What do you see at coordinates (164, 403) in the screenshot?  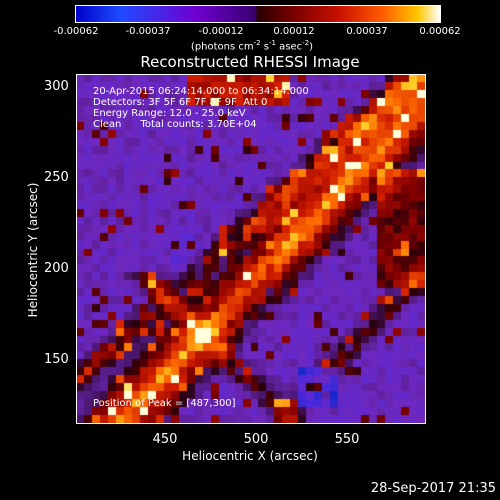 I see `annotation-peak-position: Position of Peak = [487,300]` at bounding box center [164, 403].